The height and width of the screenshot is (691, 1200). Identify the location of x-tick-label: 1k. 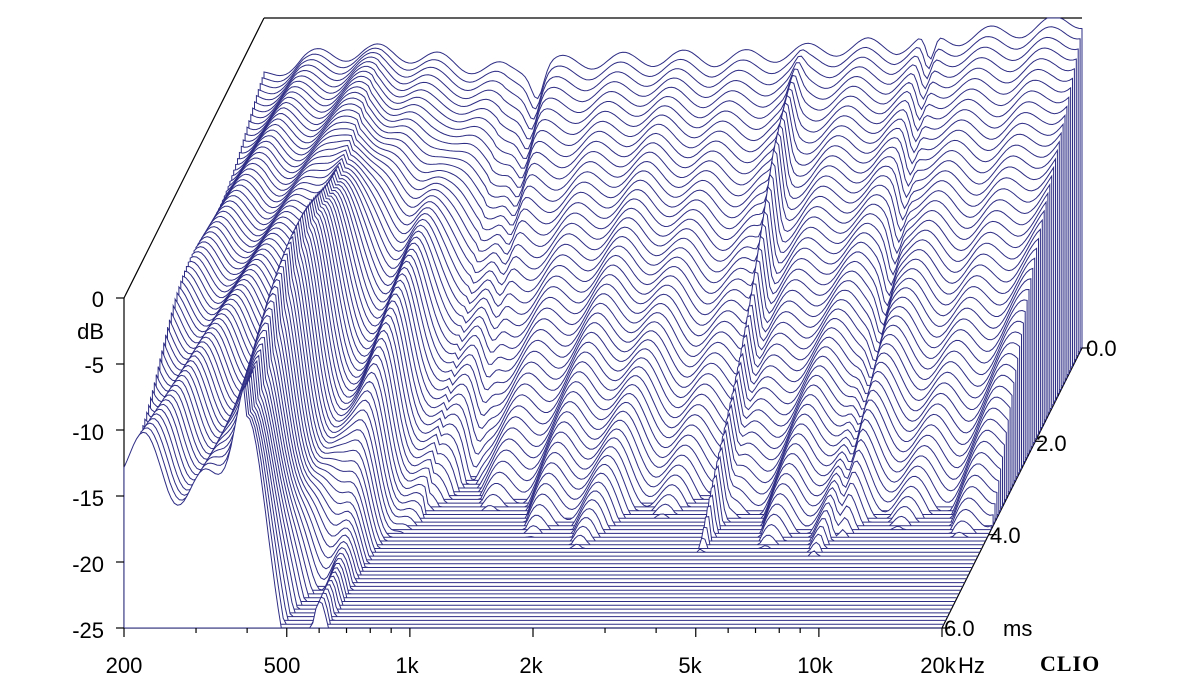
(407, 665).